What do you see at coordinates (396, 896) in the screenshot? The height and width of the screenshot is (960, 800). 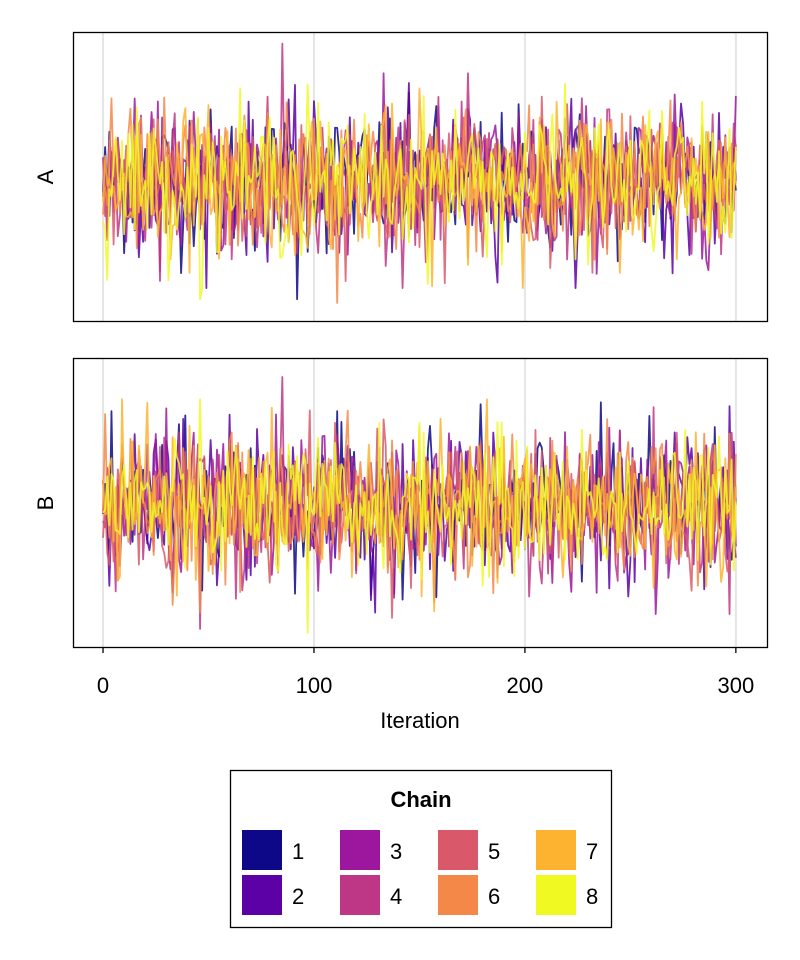 I see `legend-label-4: 4` at bounding box center [396, 896].